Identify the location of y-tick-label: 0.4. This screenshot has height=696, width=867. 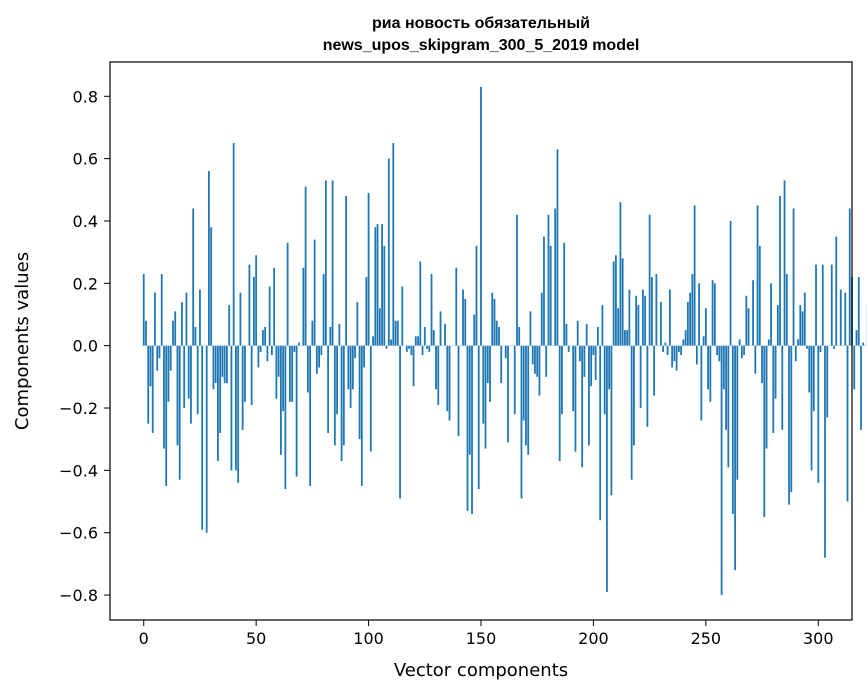
(85, 221).